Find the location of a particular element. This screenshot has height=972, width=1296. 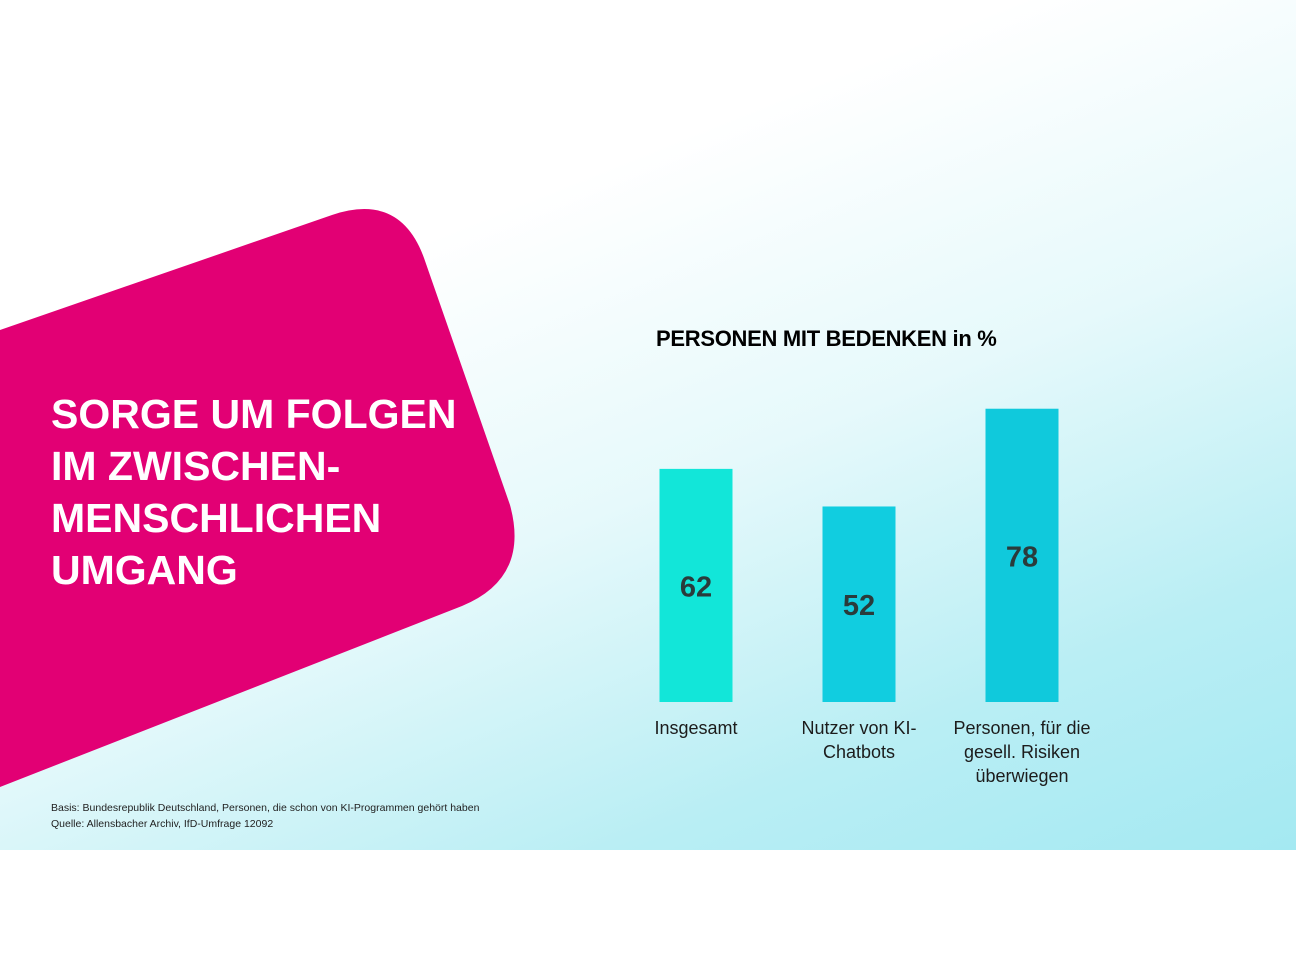

headline-line: IM ZWISCHEN- is located at coordinates (196, 466).